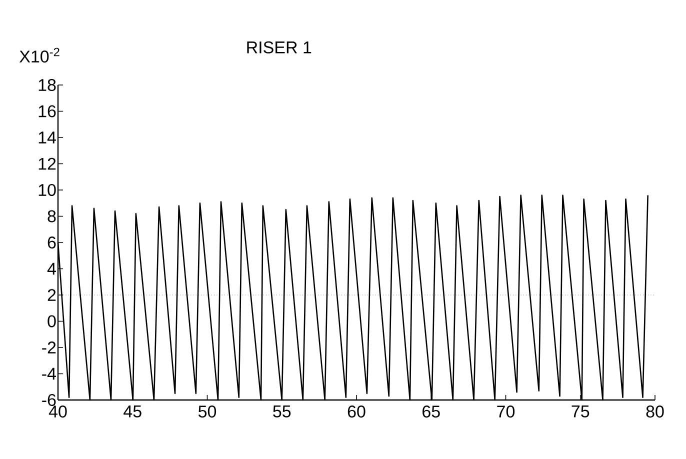 Image resolution: width=686 pixels, height=459 pixels. I want to click on y-tick-label: 14, so click(47, 138).